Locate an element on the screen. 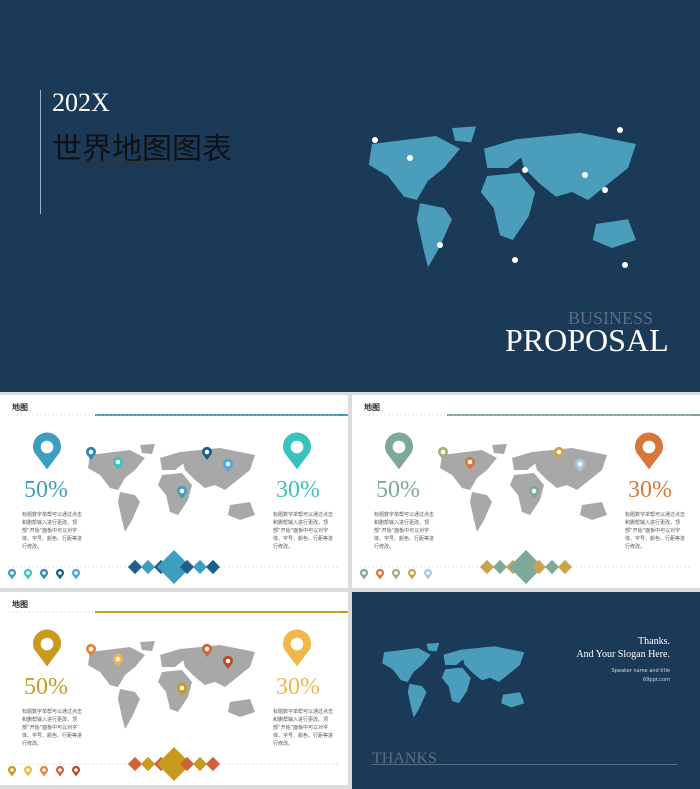  business: BUSINESS is located at coordinates (611, 318).